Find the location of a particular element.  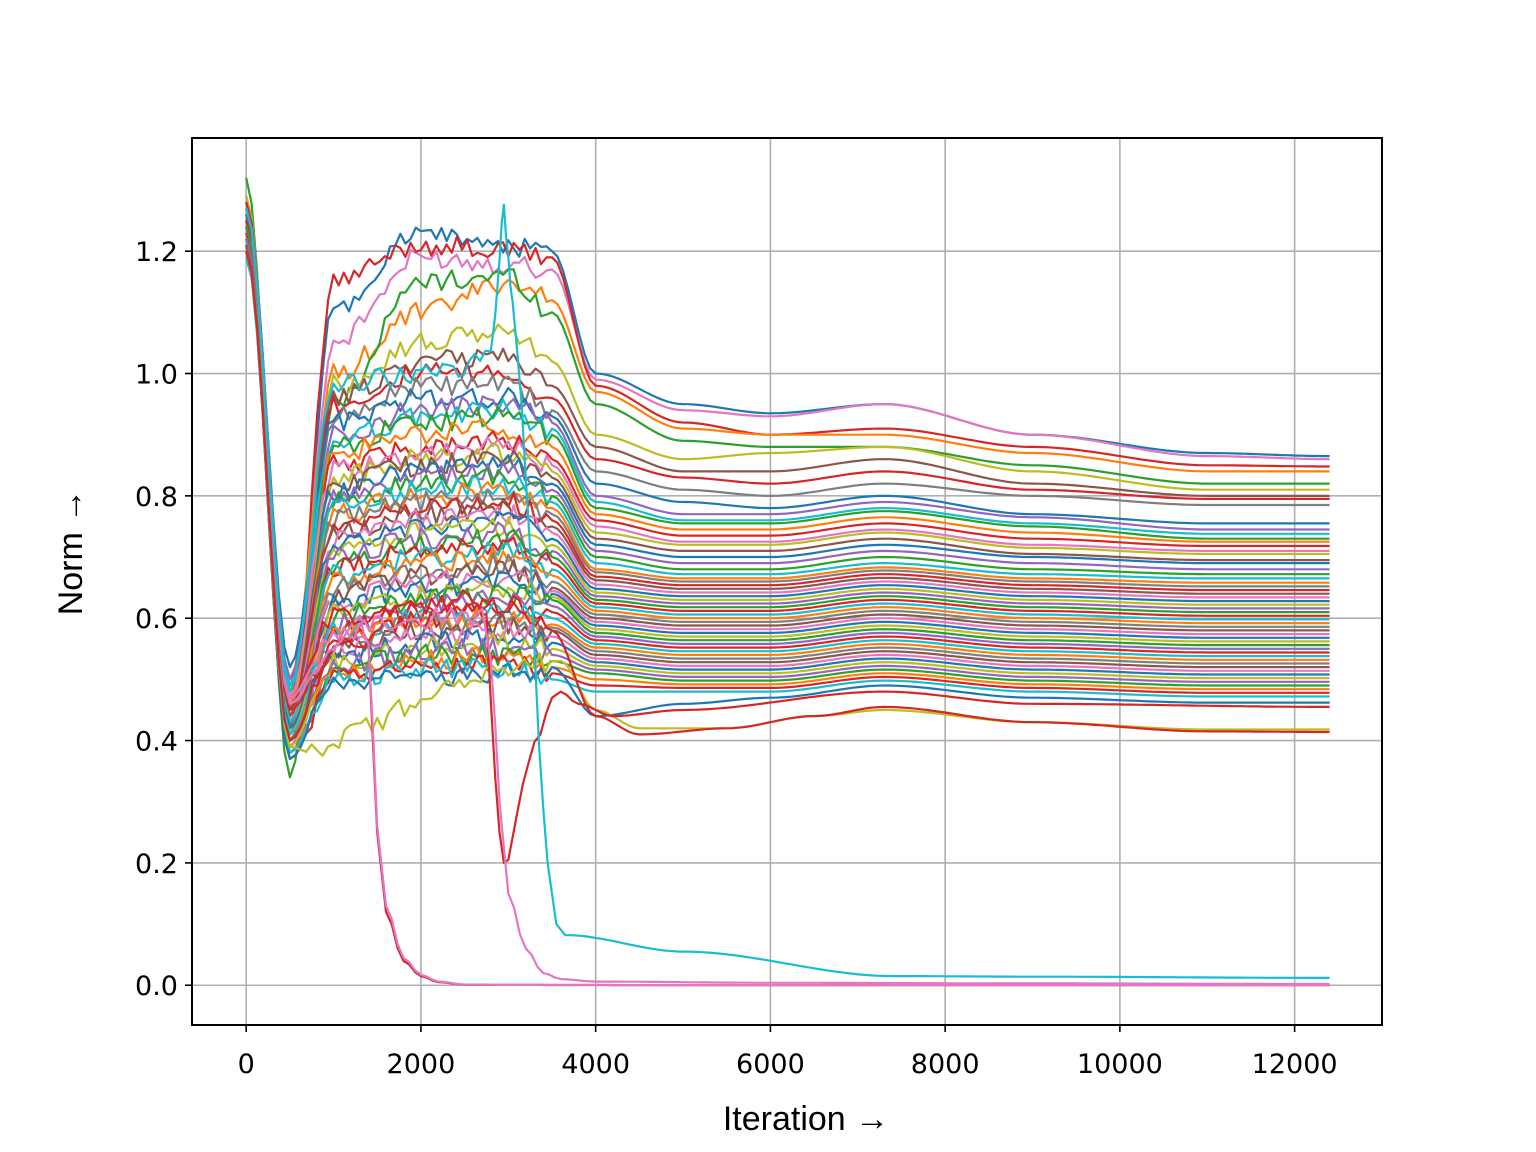

x-tick-label: 10000 is located at coordinates (1120, 1064).